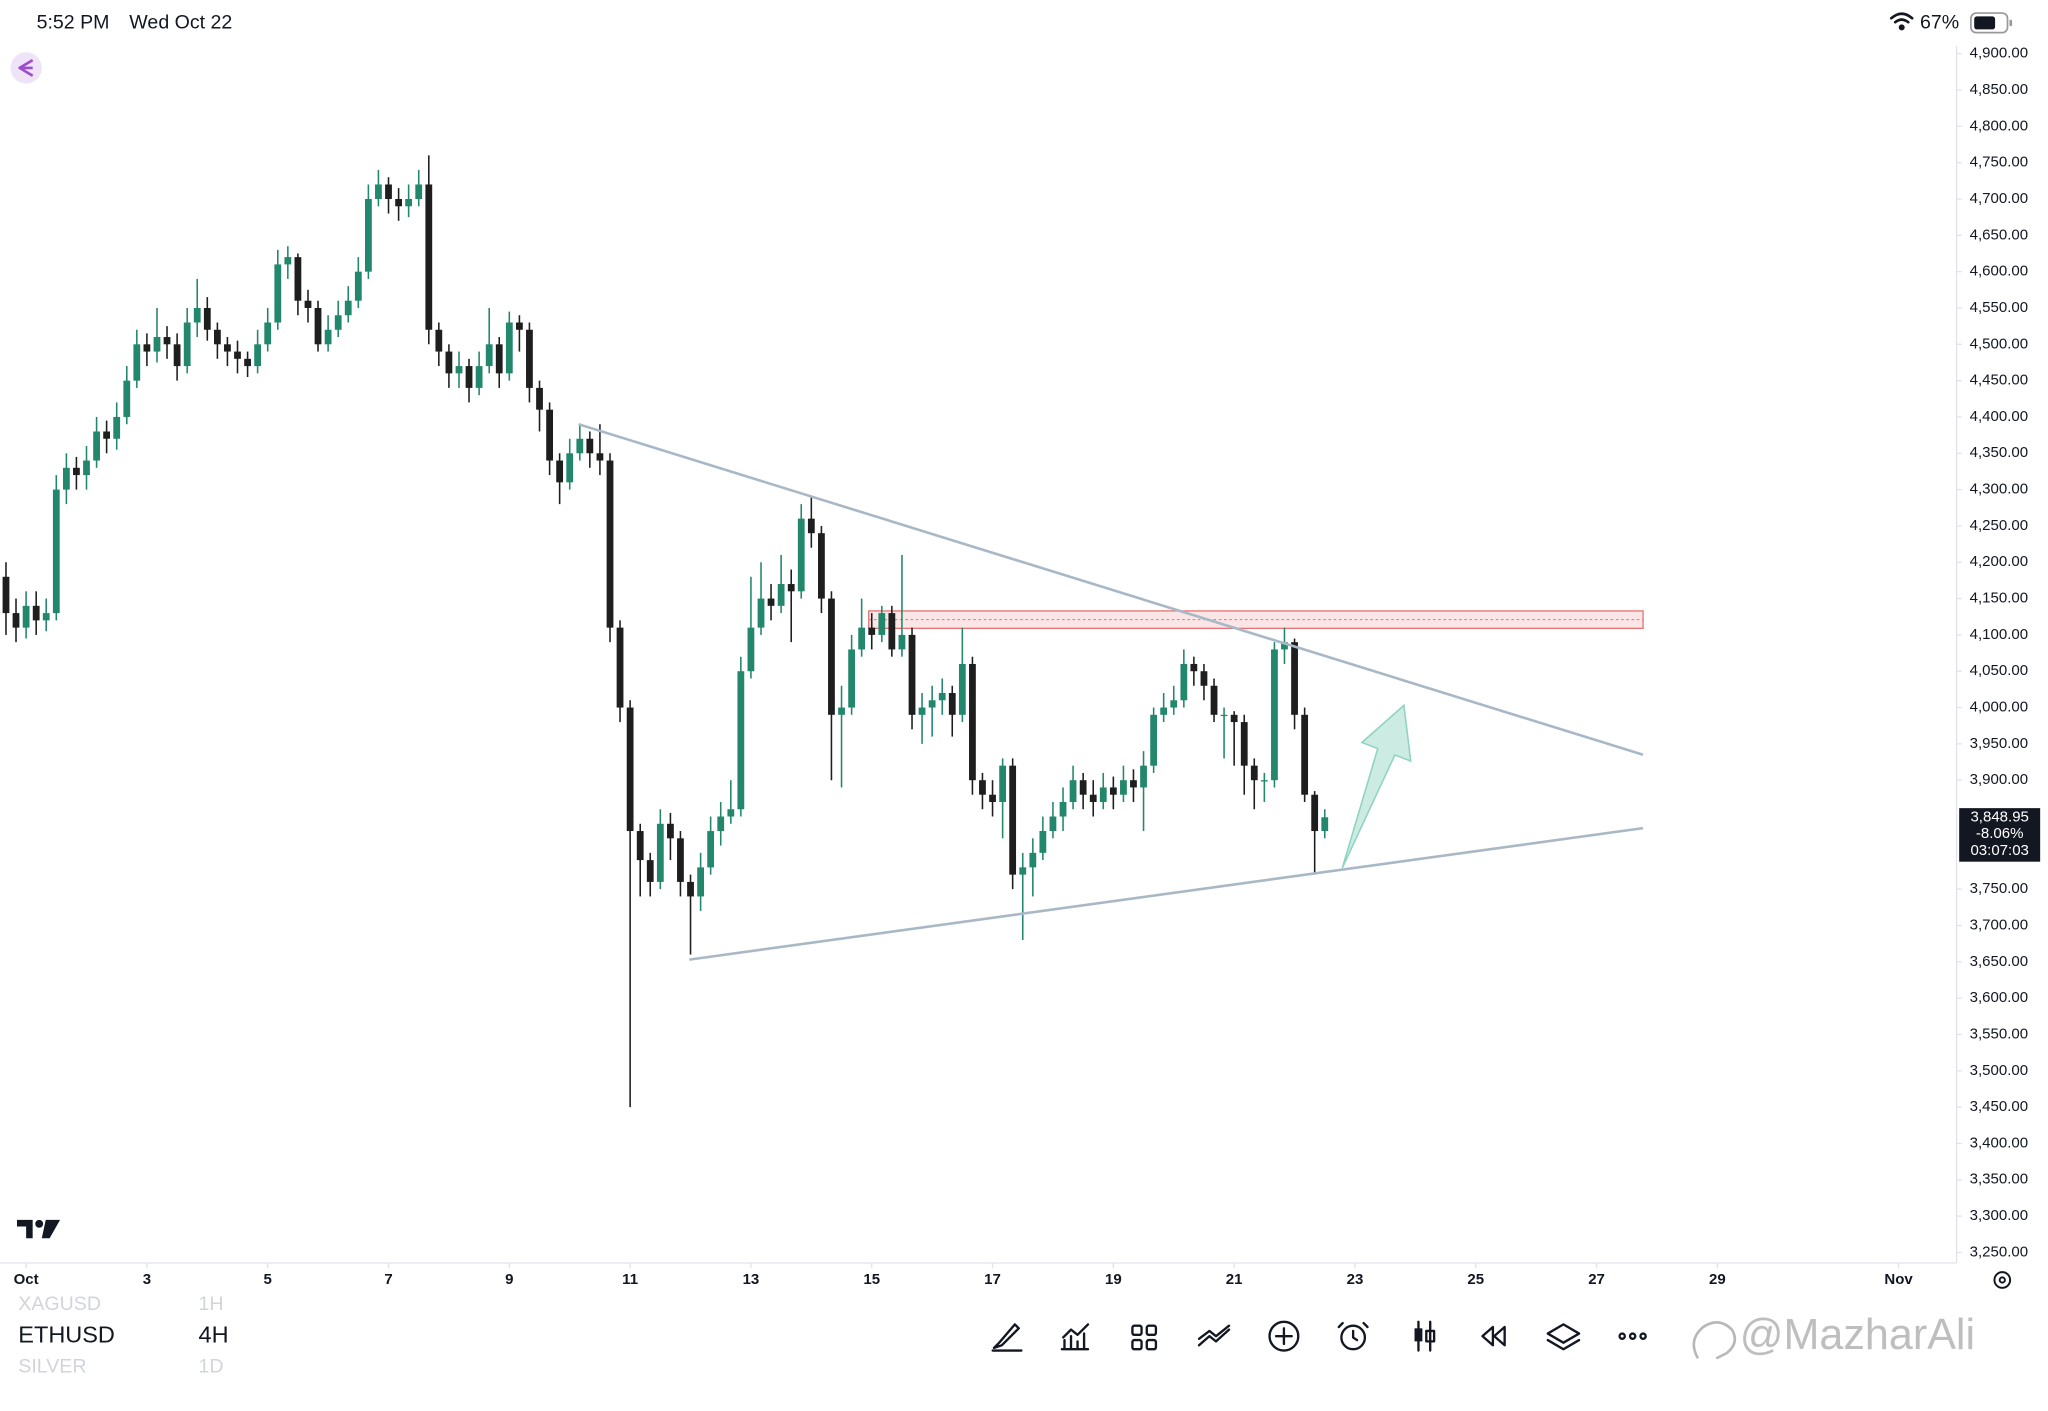  What do you see at coordinates (871, 1279) in the screenshot?
I see `x-tick-label: 15` at bounding box center [871, 1279].